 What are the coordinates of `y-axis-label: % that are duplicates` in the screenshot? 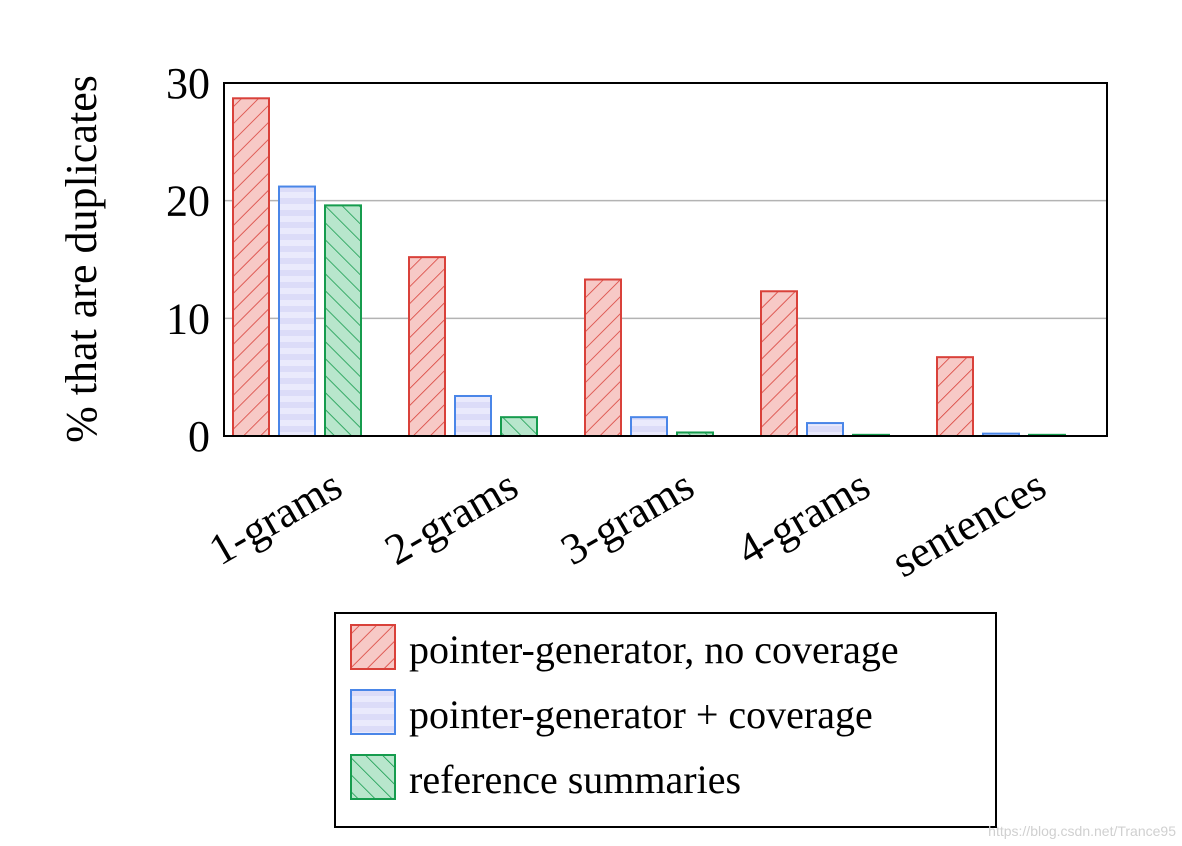 It's located at (81, 259).